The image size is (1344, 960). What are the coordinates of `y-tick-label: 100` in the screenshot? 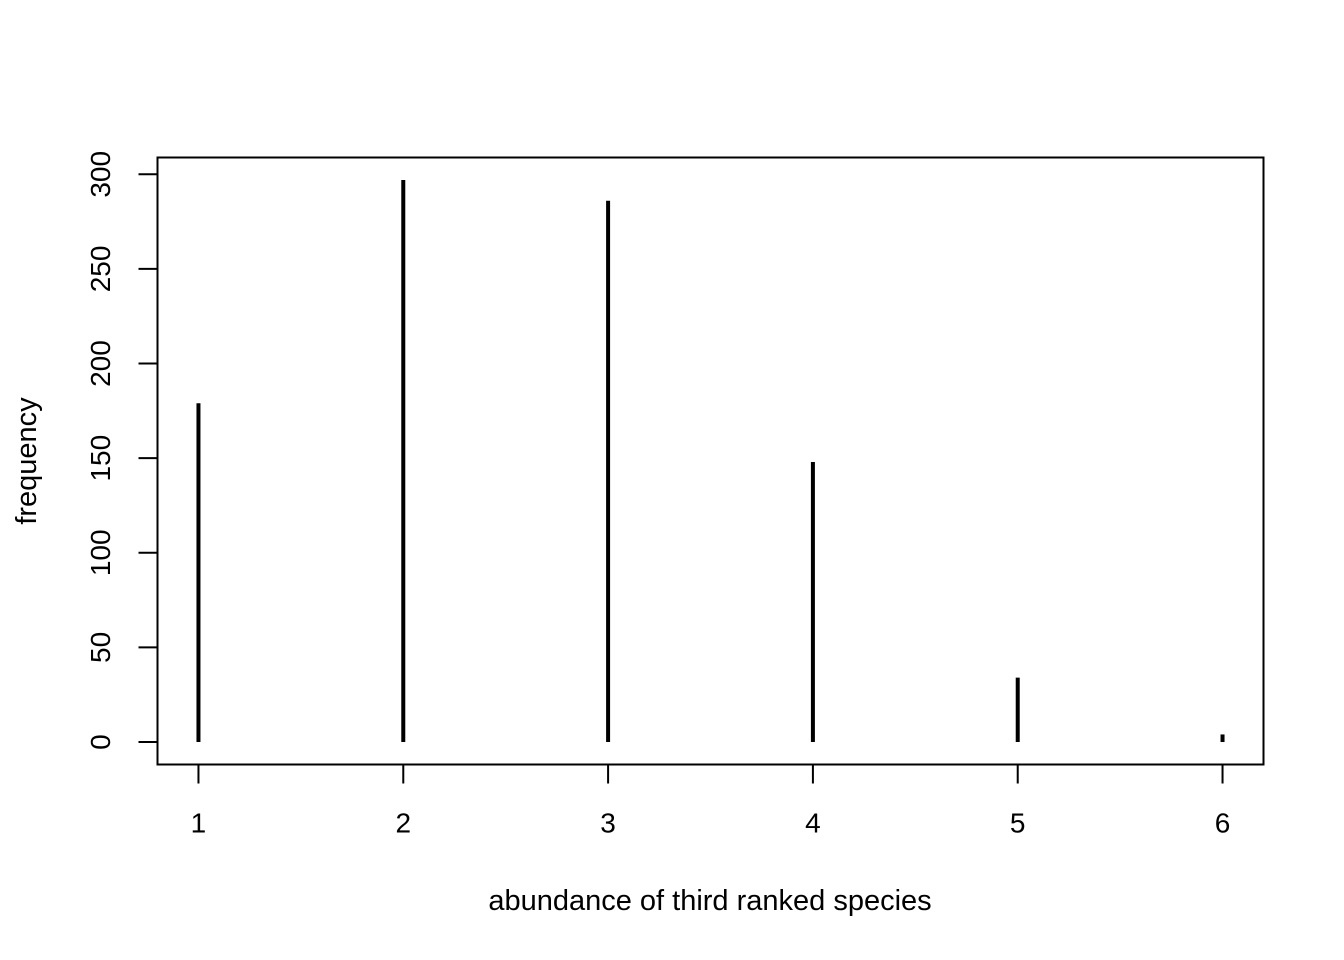 It's located at (100, 552).